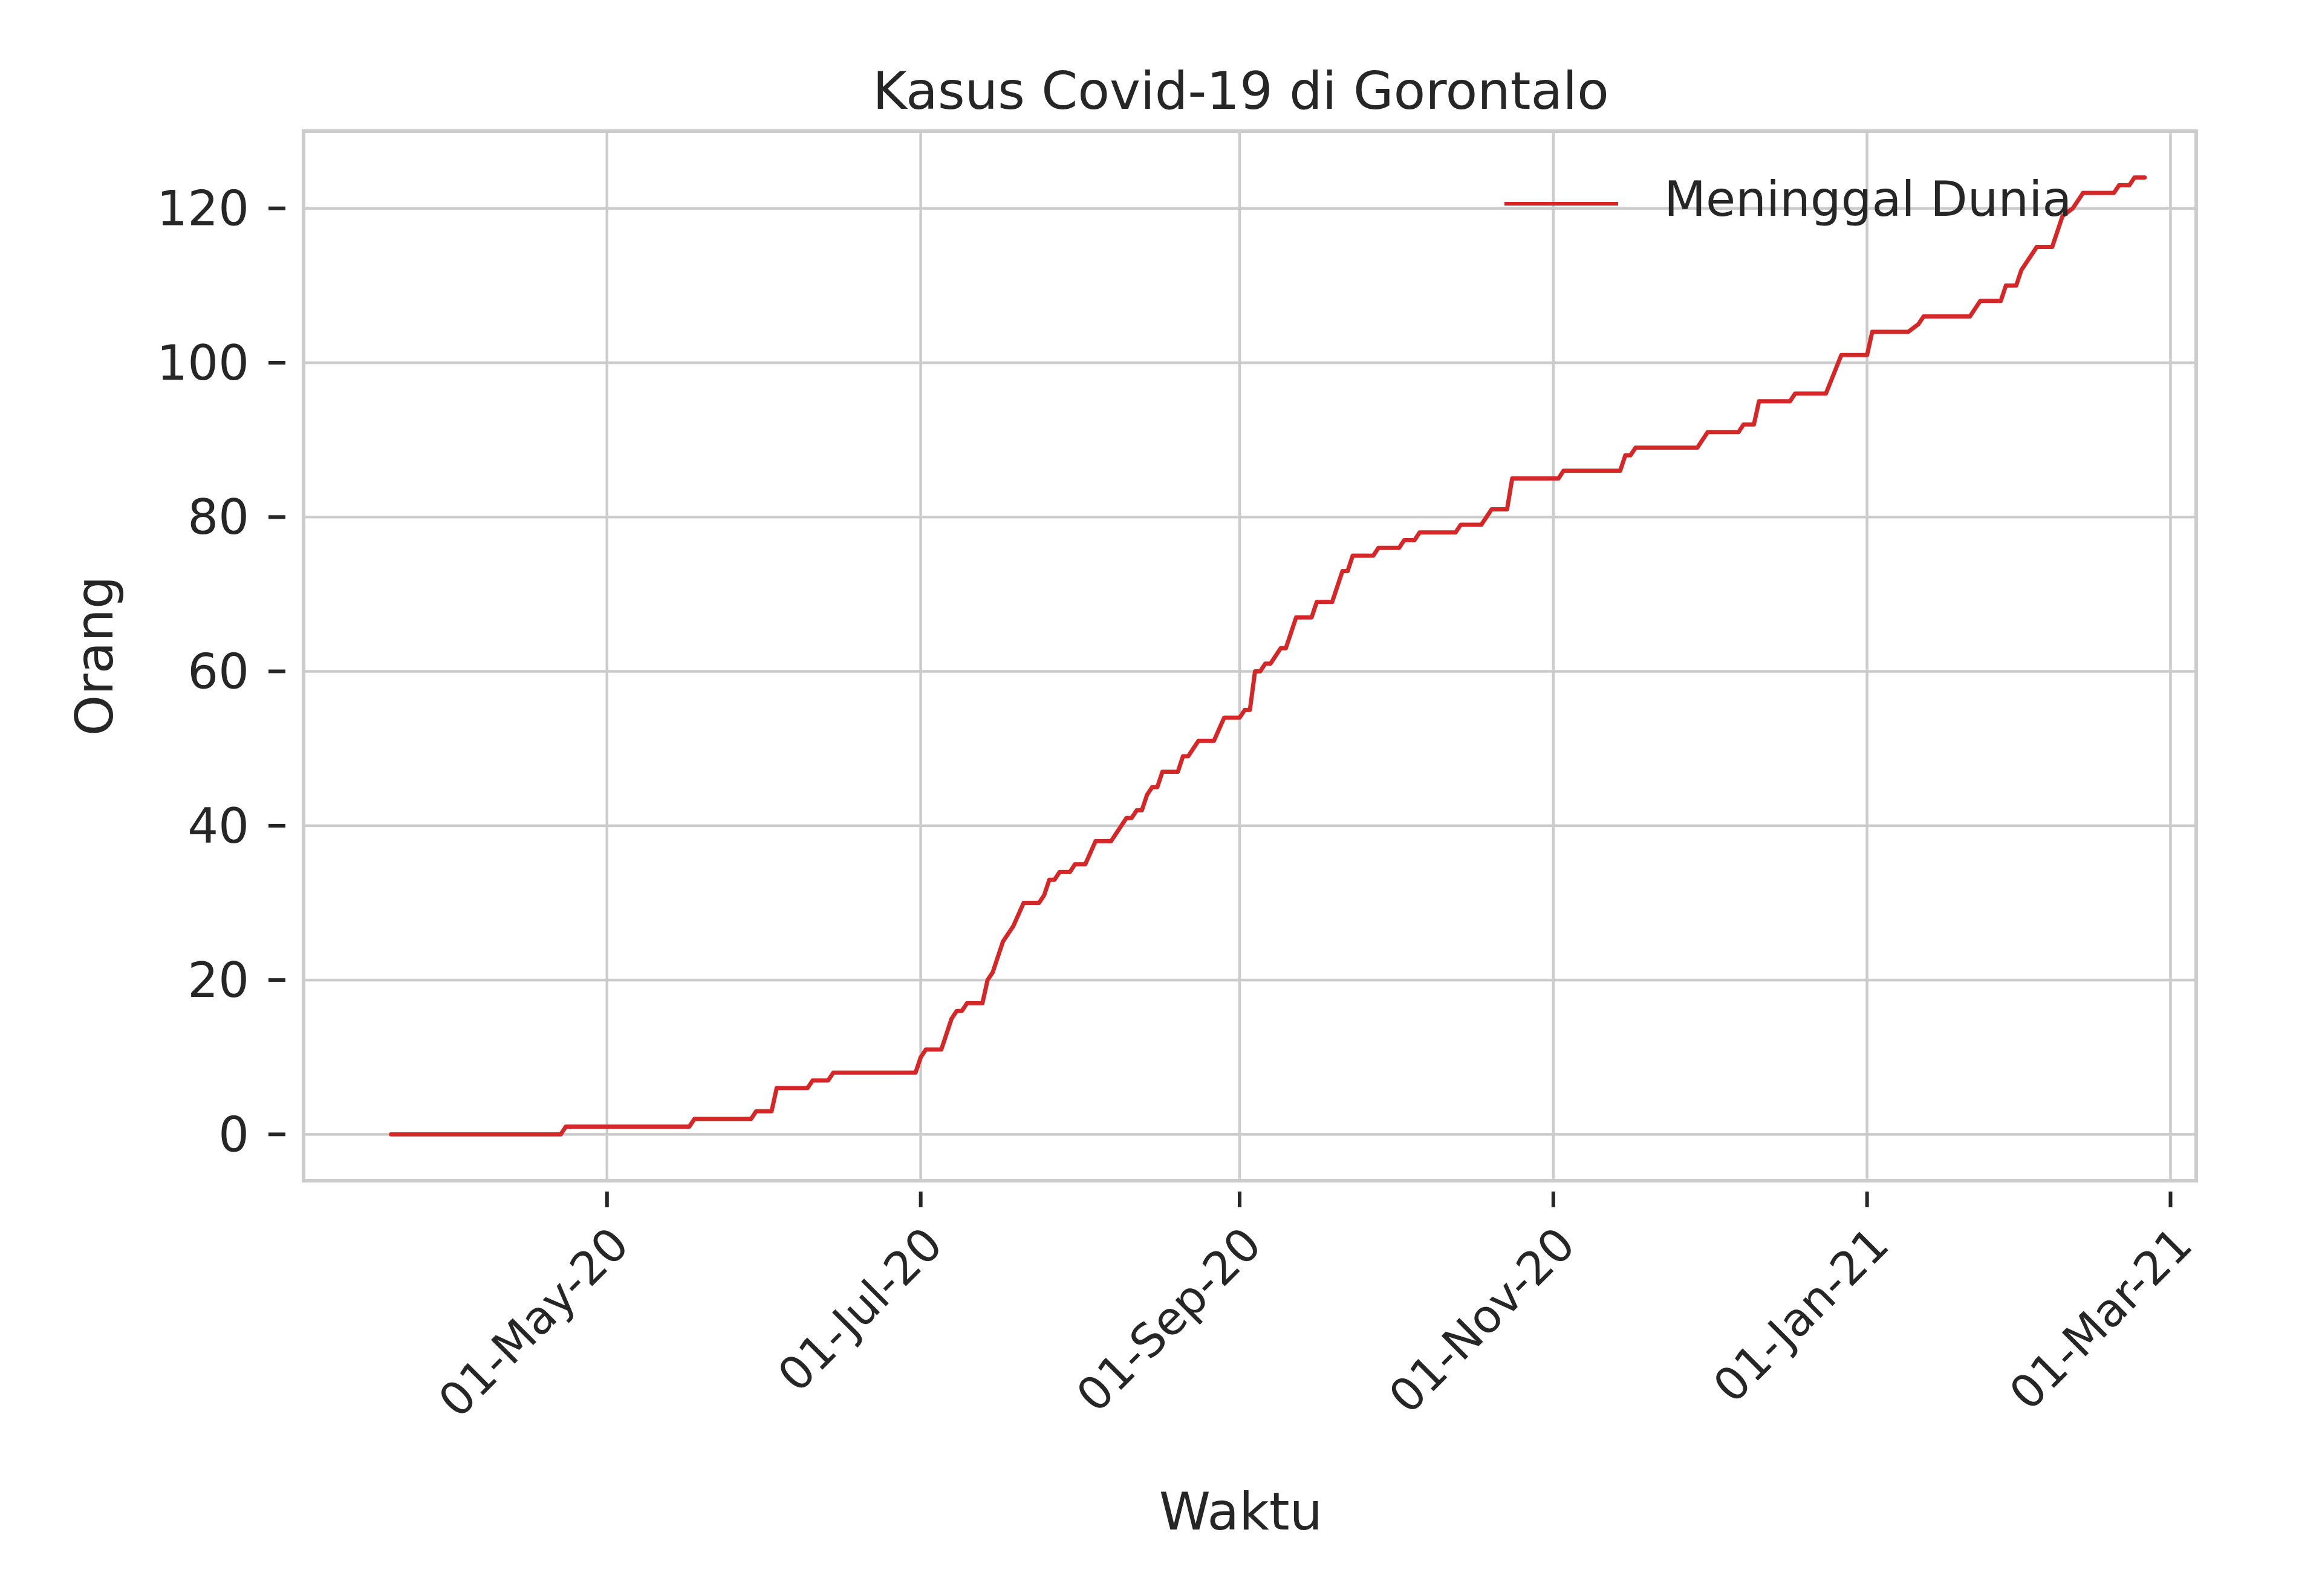 The height and width of the screenshot is (1596, 2322). I want to click on y-axis-ticks: 0 20 40 60 80 100 120, so click(221, 672).